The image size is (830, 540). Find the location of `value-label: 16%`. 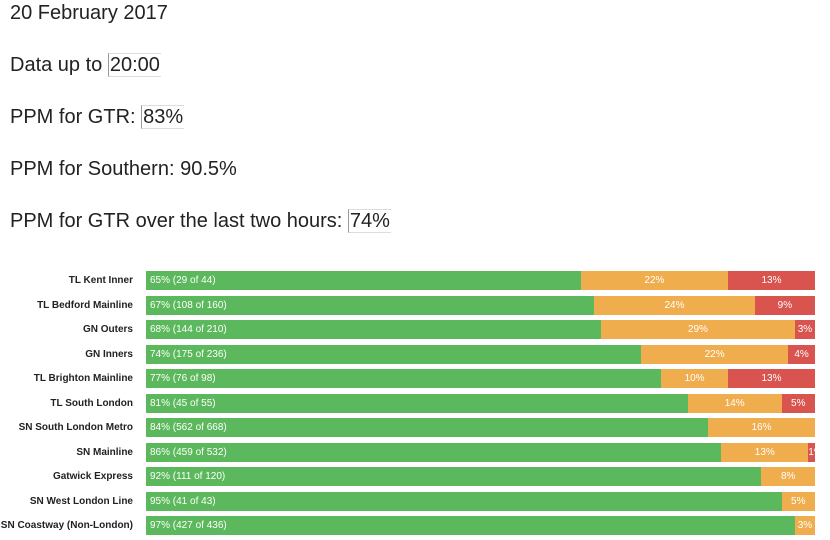

value-label: 16% is located at coordinates (761, 427).